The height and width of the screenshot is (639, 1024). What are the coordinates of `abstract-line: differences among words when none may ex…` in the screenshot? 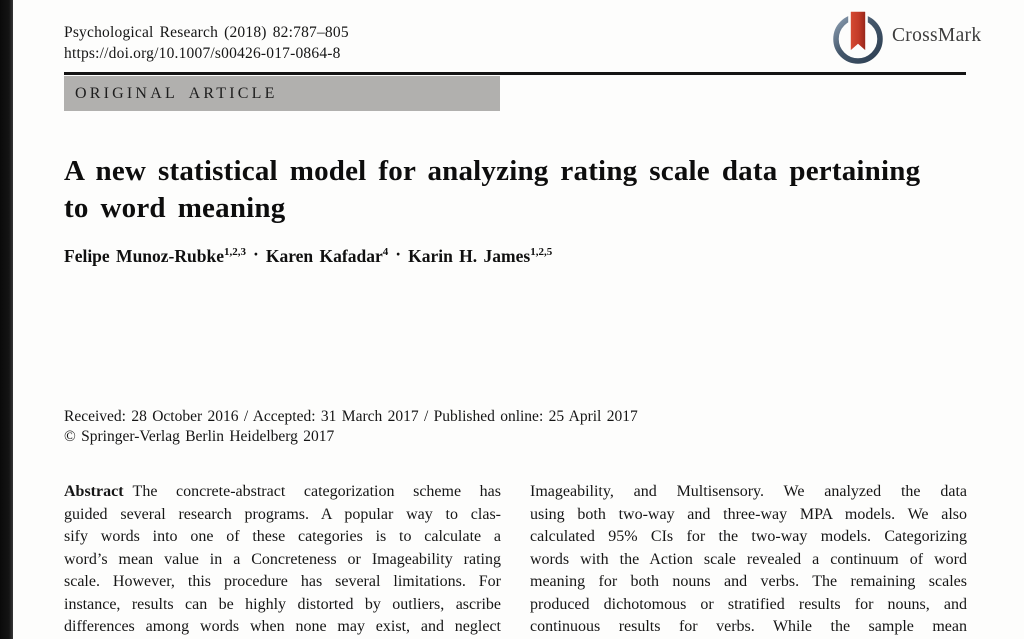 It's located at (282, 626).